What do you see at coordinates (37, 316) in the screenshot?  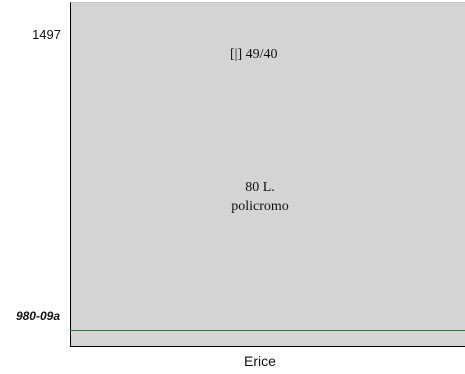 I see `reference-label: 980-09a` at bounding box center [37, 316].